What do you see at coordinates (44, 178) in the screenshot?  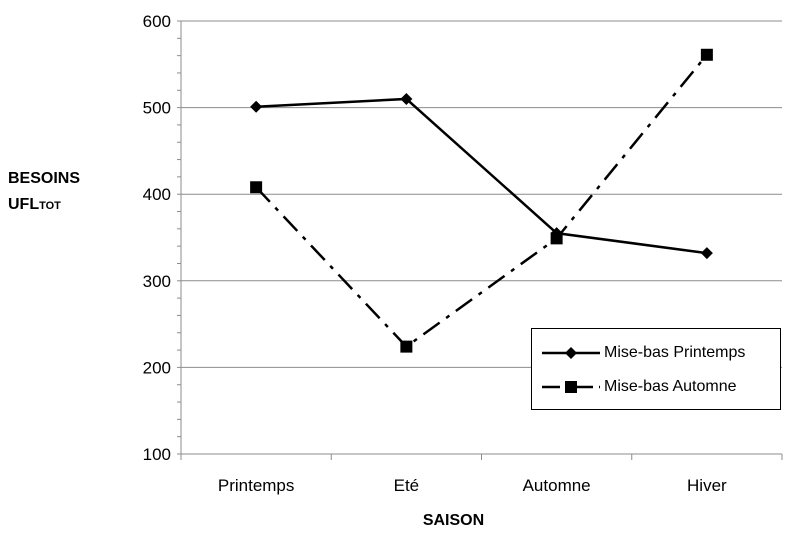 I see `y-axis-label-line1: BESOINS` at bounding box center [44, 178].